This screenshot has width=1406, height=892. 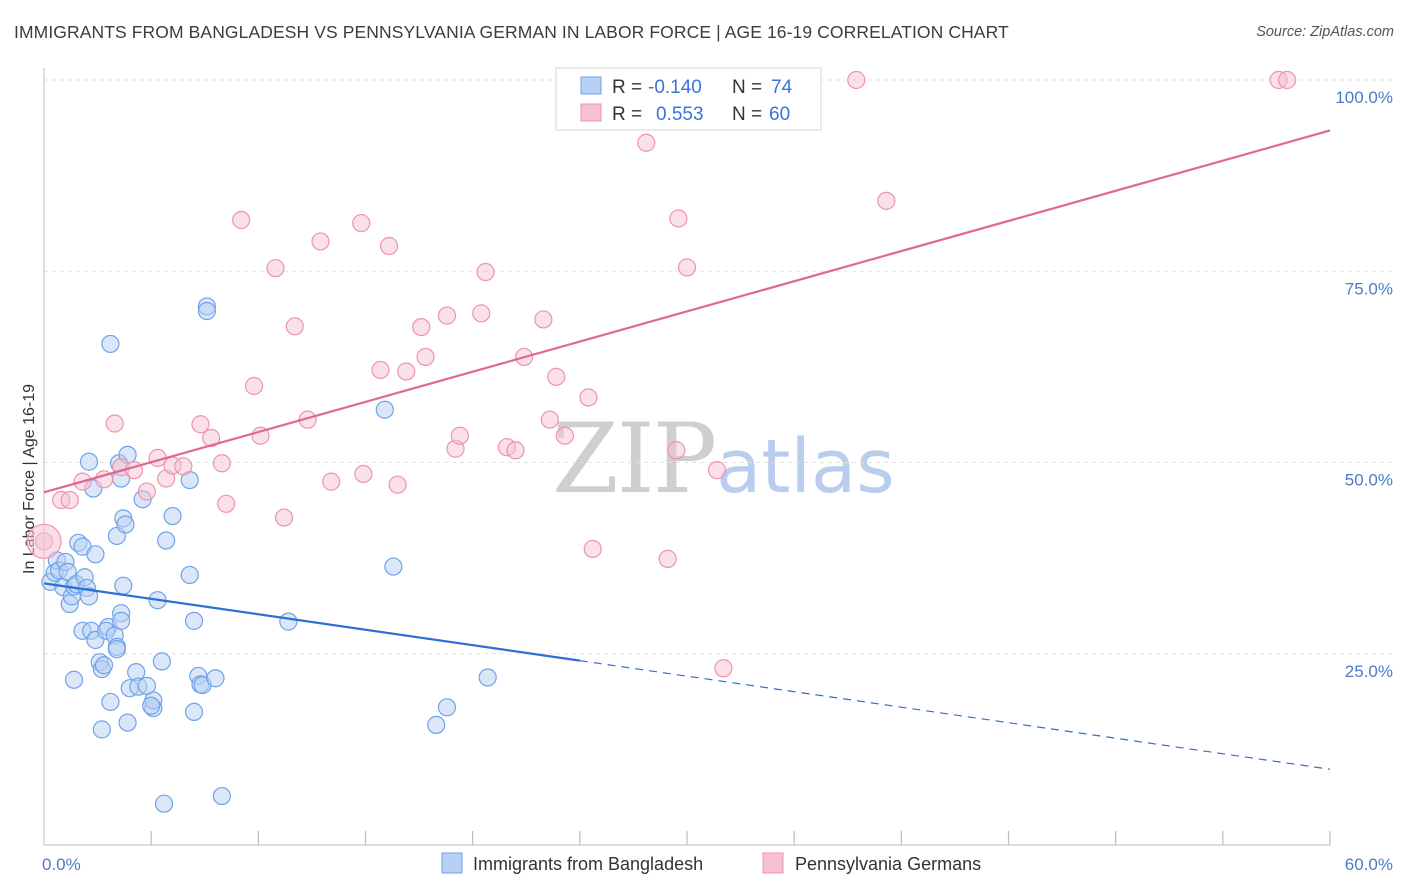 I want to click on legend-n-value-2: 60, so click(x=779, y=114).